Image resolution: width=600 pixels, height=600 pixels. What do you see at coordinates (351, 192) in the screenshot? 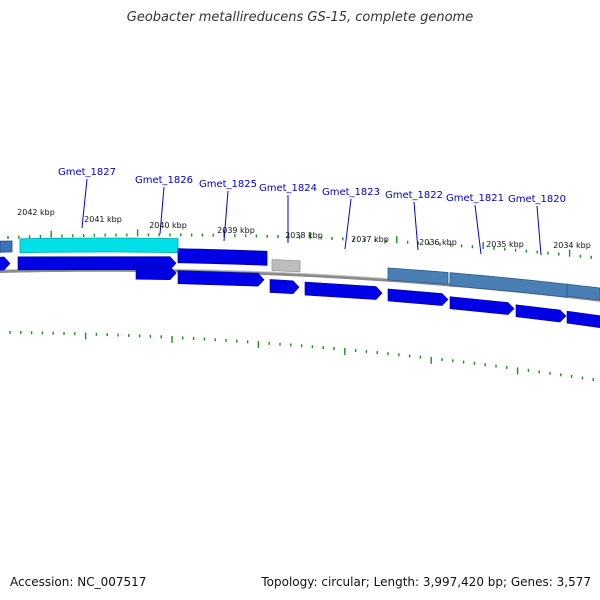
I see `gene-label-Gmet_1823: Gmet_1823` at bounding box center [351, 192].